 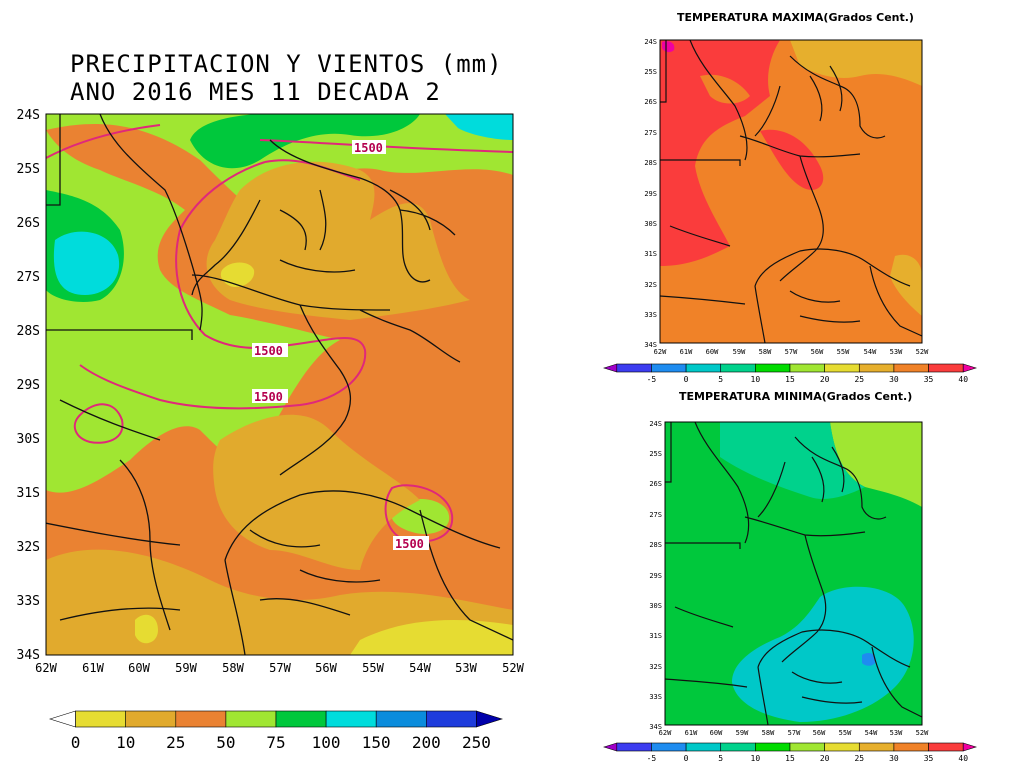 I want to click on tmax-region-40-plus, so click(x=668, y=47).